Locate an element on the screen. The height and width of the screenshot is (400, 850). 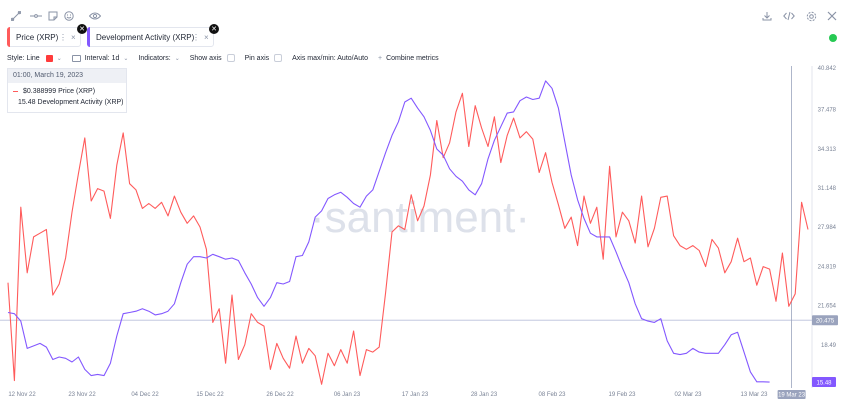
tab-price: Price (XRP) ⋮ × is located at coordinates (44, 37).